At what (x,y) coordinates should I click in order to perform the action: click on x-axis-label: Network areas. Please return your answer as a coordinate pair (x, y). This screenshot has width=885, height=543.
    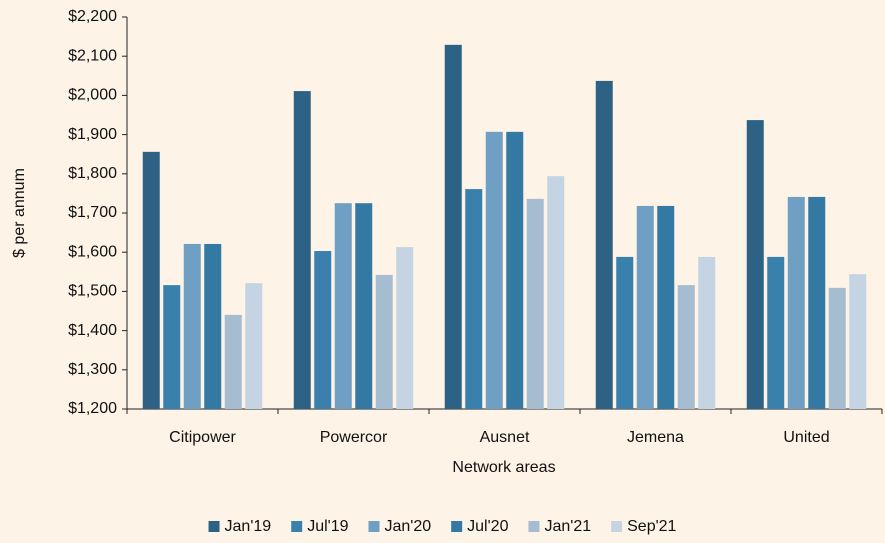
    Looking at the image, I should click on (503, 467).